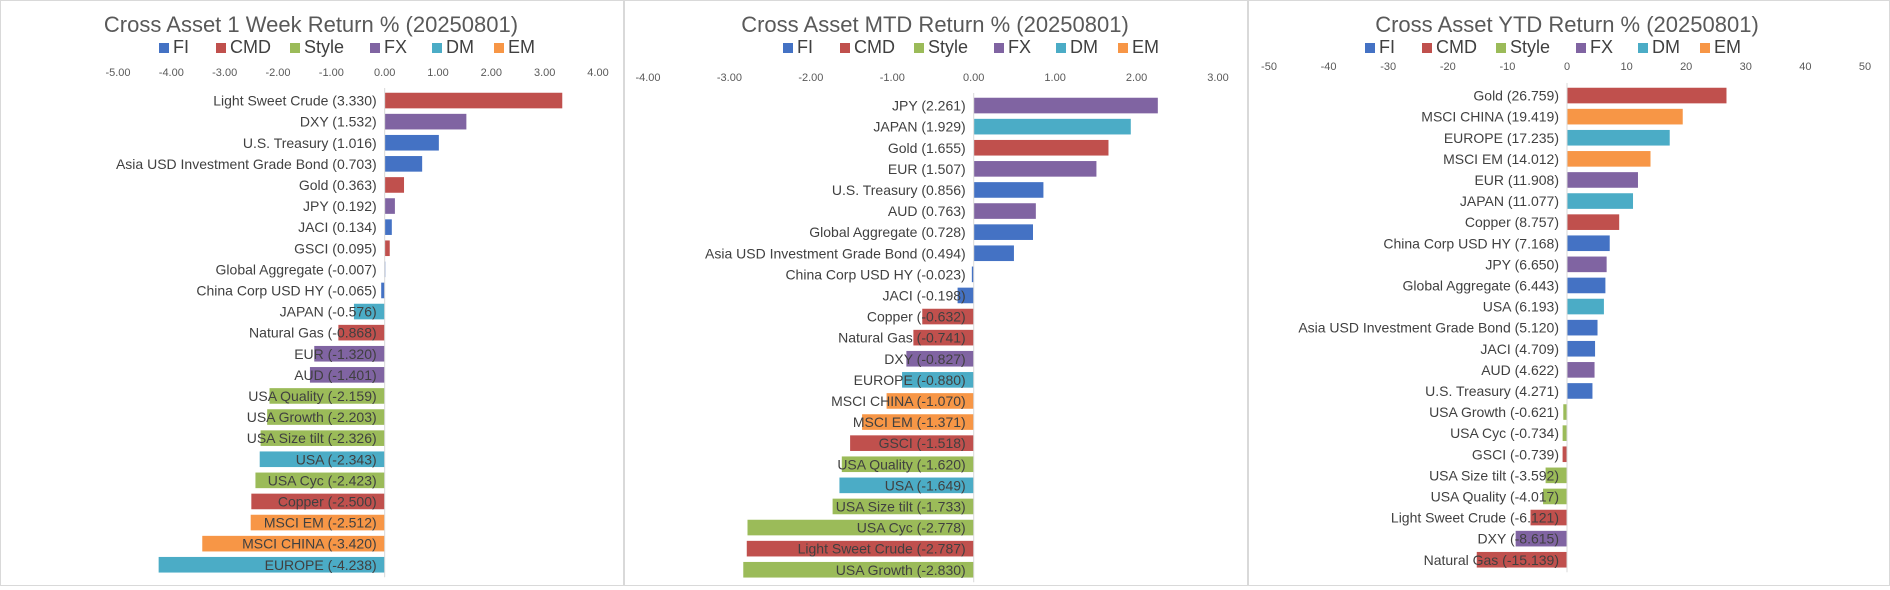  I want to click on category-label-jpy-2-261: JPY (2.261), so click(929, 106).